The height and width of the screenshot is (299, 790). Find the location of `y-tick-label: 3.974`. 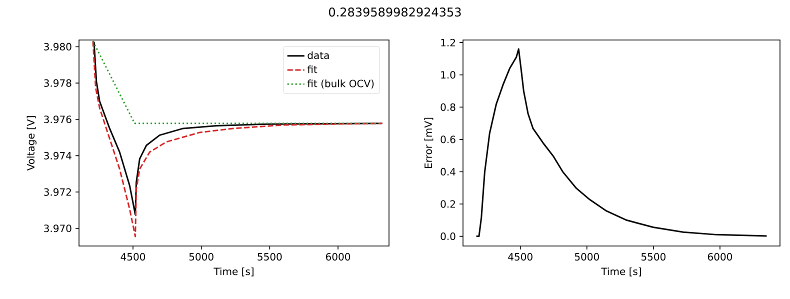

y-tick-label: 3.974 is located at coordinates (58, 156).